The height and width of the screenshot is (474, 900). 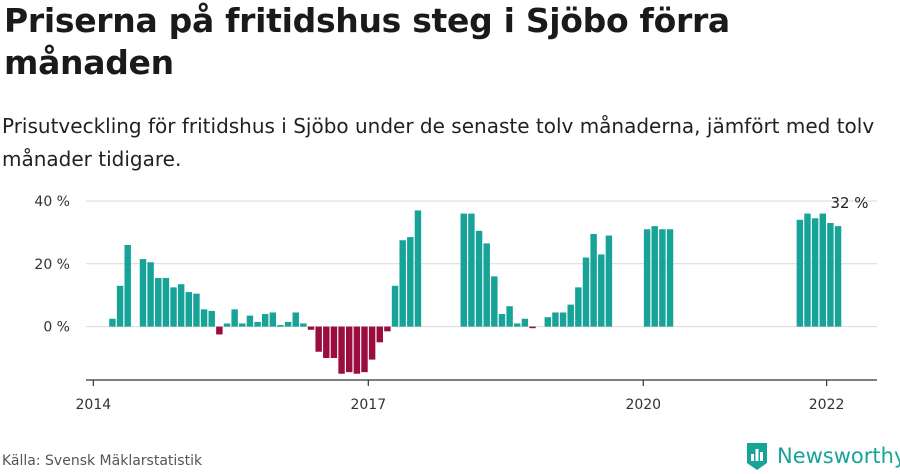 What do you see at coordinates (102, 461) in the screenshot?
I see `source-note: Källa: Svensk Mäklarstatistik` at bounding box center [102, 461].